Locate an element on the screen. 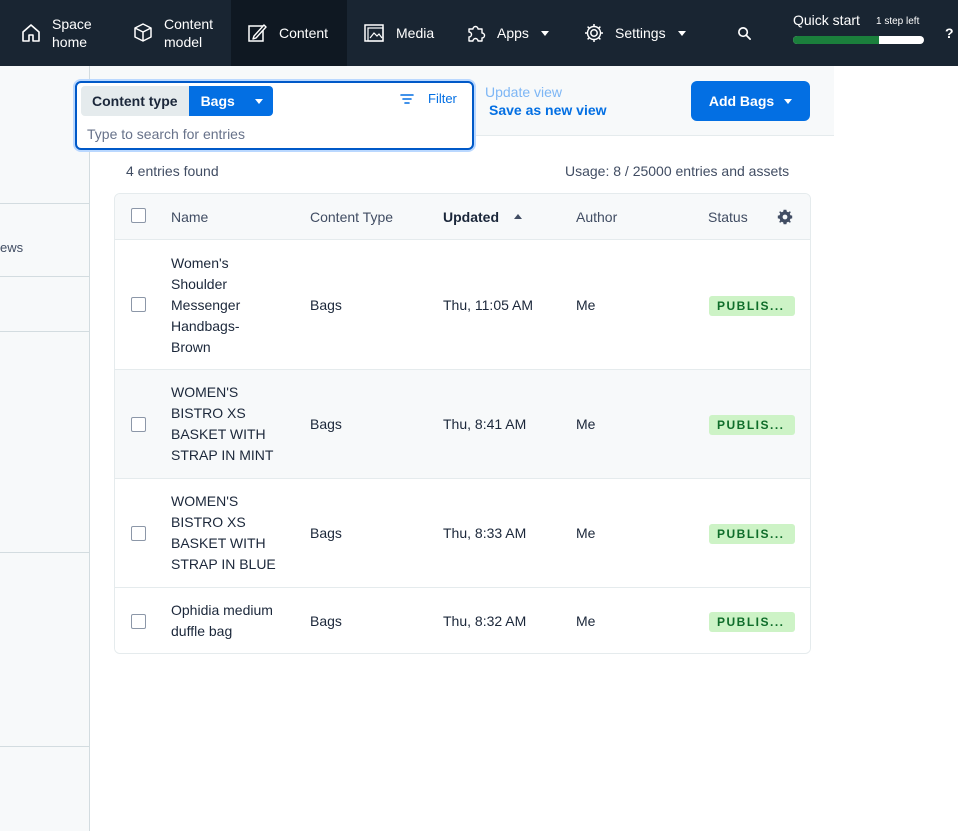 This screenshot has width=958, height=831. entry-name-line: STRAP IN MINT is located at coordinates (222, 455).